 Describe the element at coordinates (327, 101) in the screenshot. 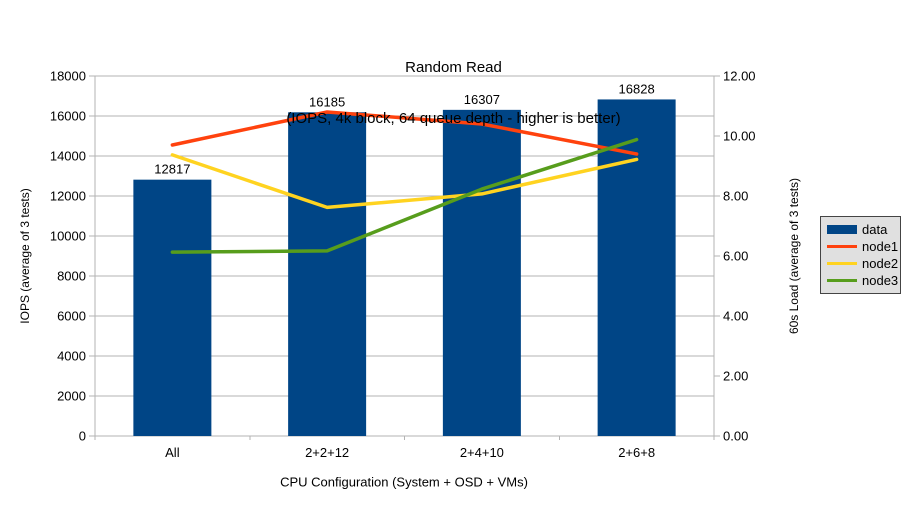

I see `bar-value-label: 16185` at that location.